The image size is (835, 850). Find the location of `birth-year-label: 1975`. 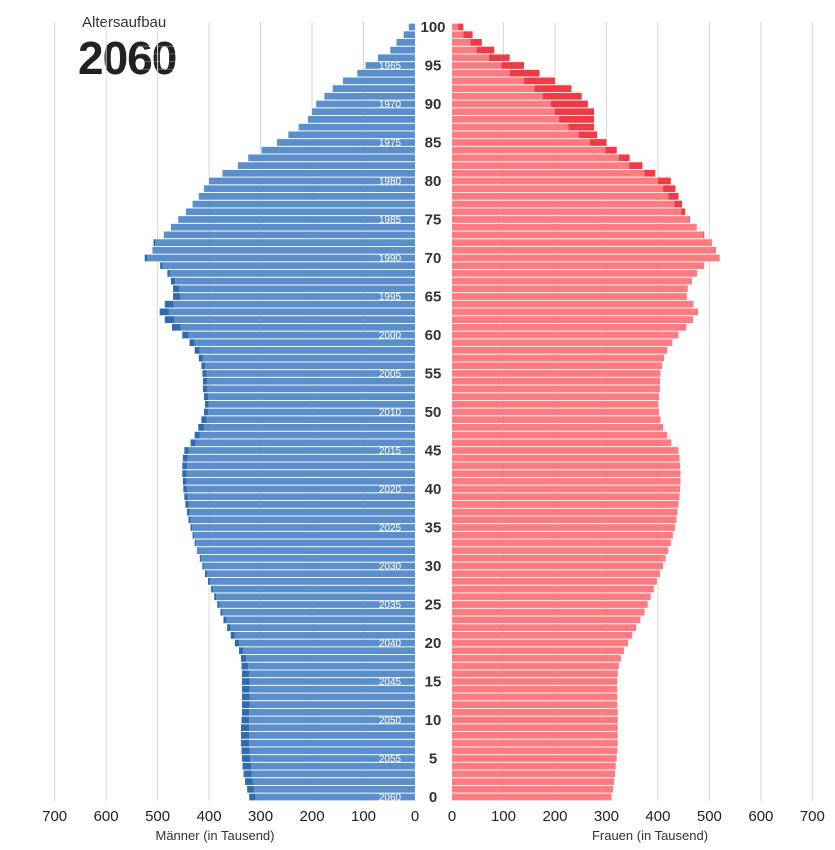

birth-year-label: 1975 is located at coordinates (390, 143).